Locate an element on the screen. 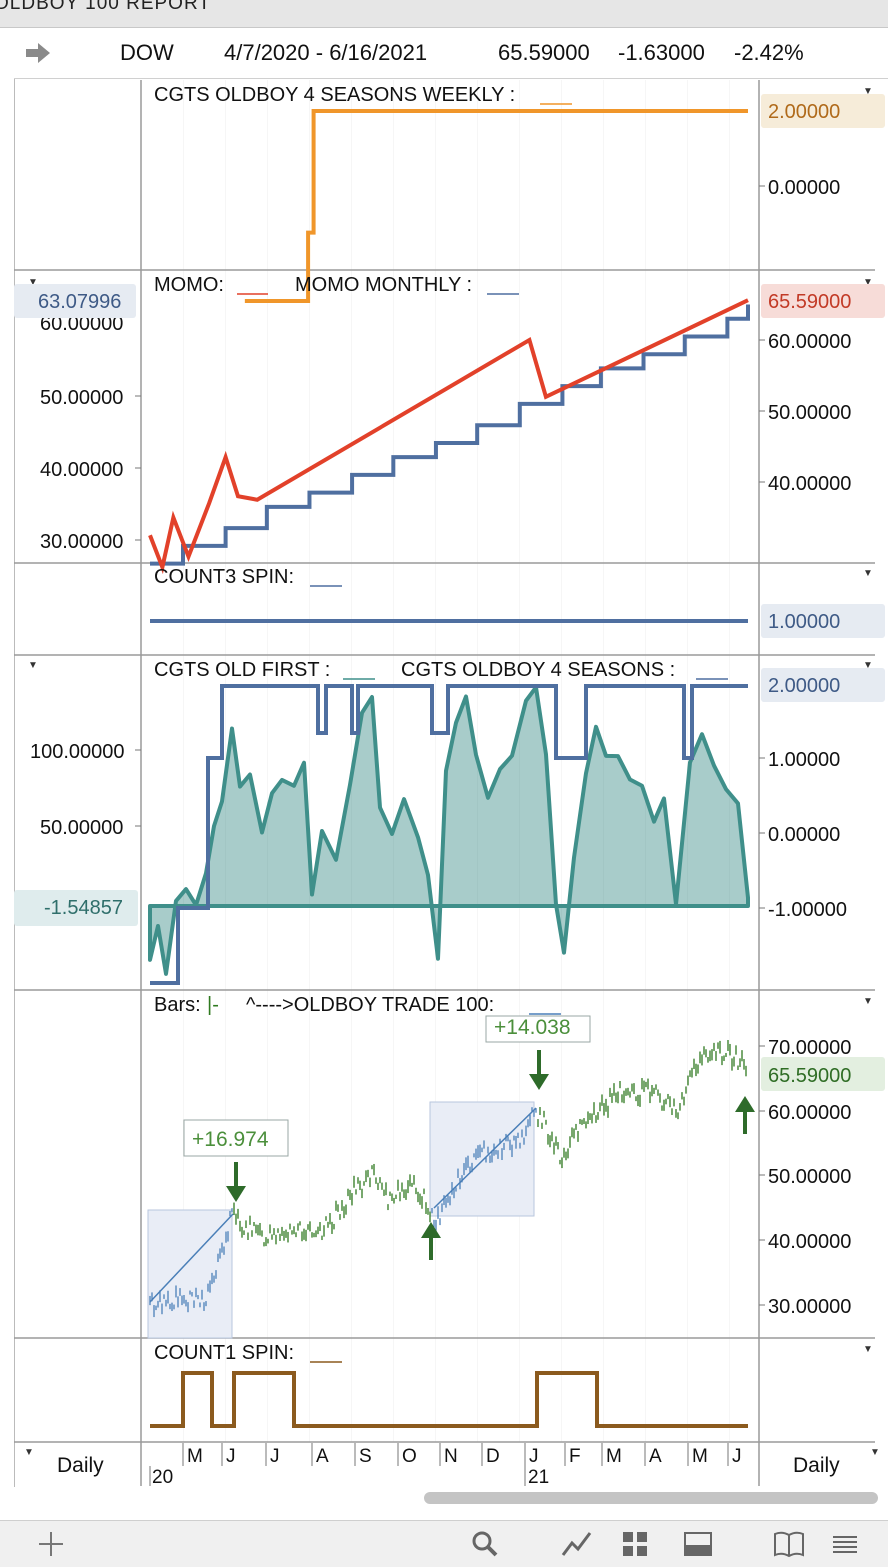 The width and height of the screenshot is (888, 1567). weekly-title: CGTS OLDBOY 4 SEASONS WEEKLY : is located at coordinates (334, 95).